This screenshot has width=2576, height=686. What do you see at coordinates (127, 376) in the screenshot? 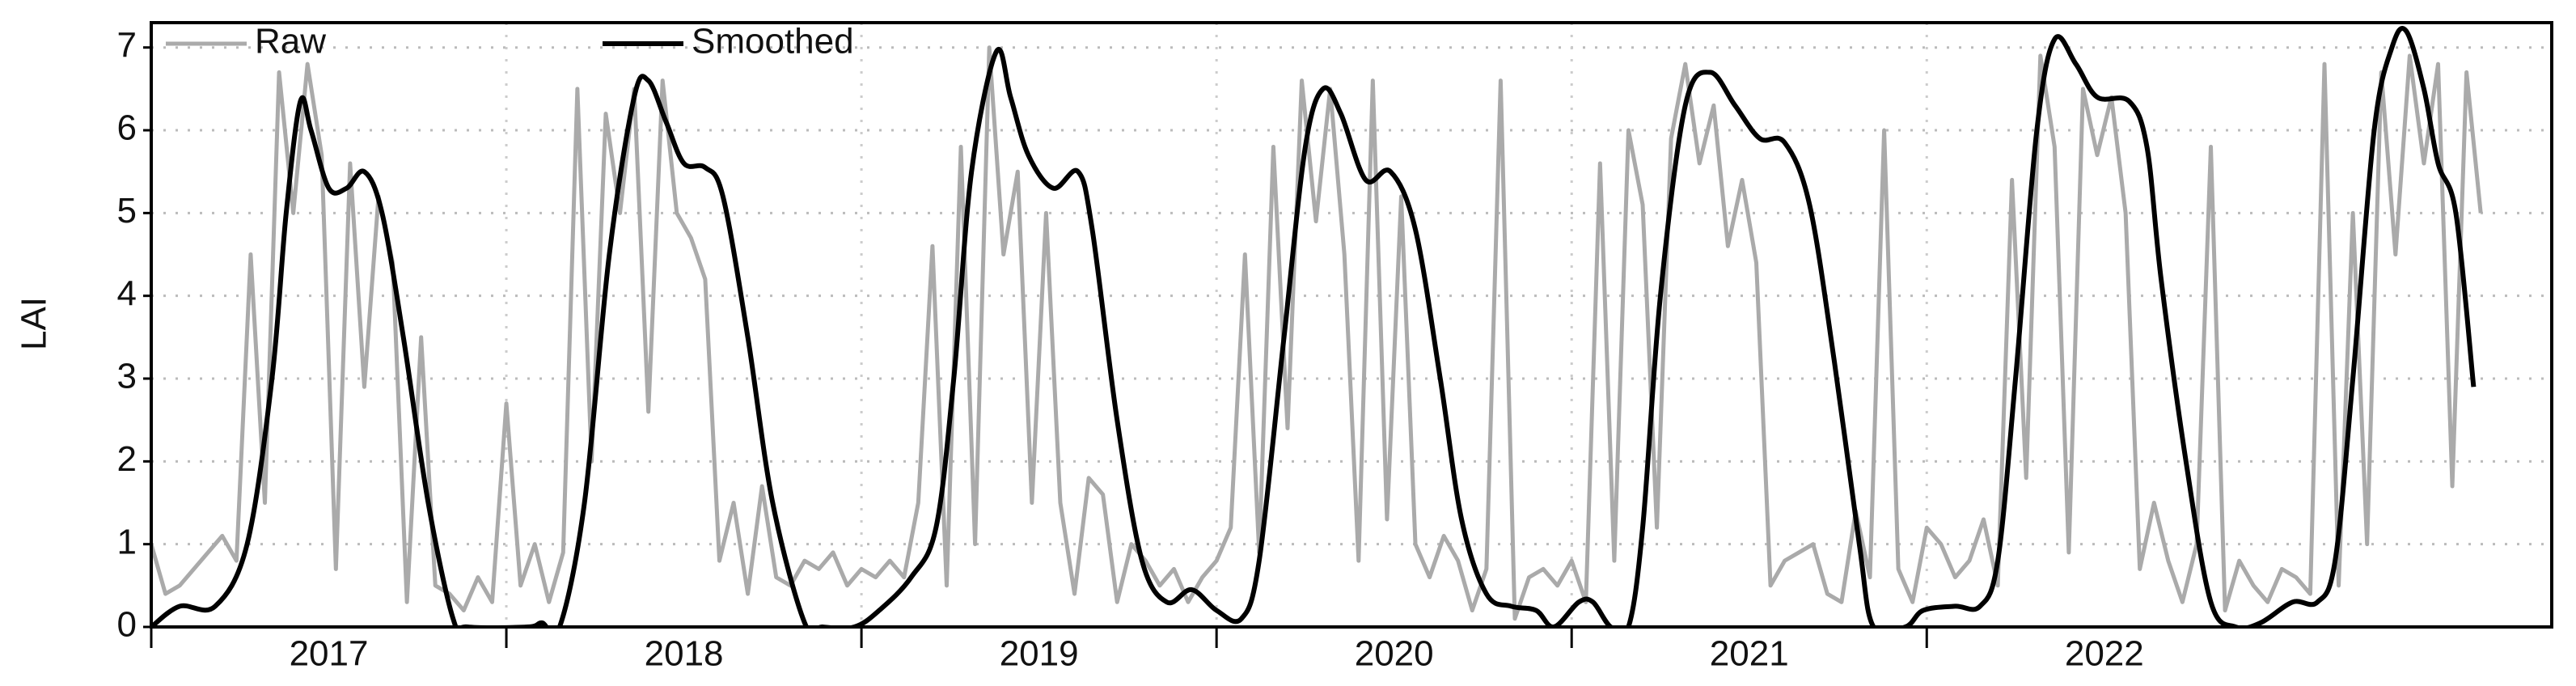
I see `y-tick-label: 3` at bounding box center [127, 376].